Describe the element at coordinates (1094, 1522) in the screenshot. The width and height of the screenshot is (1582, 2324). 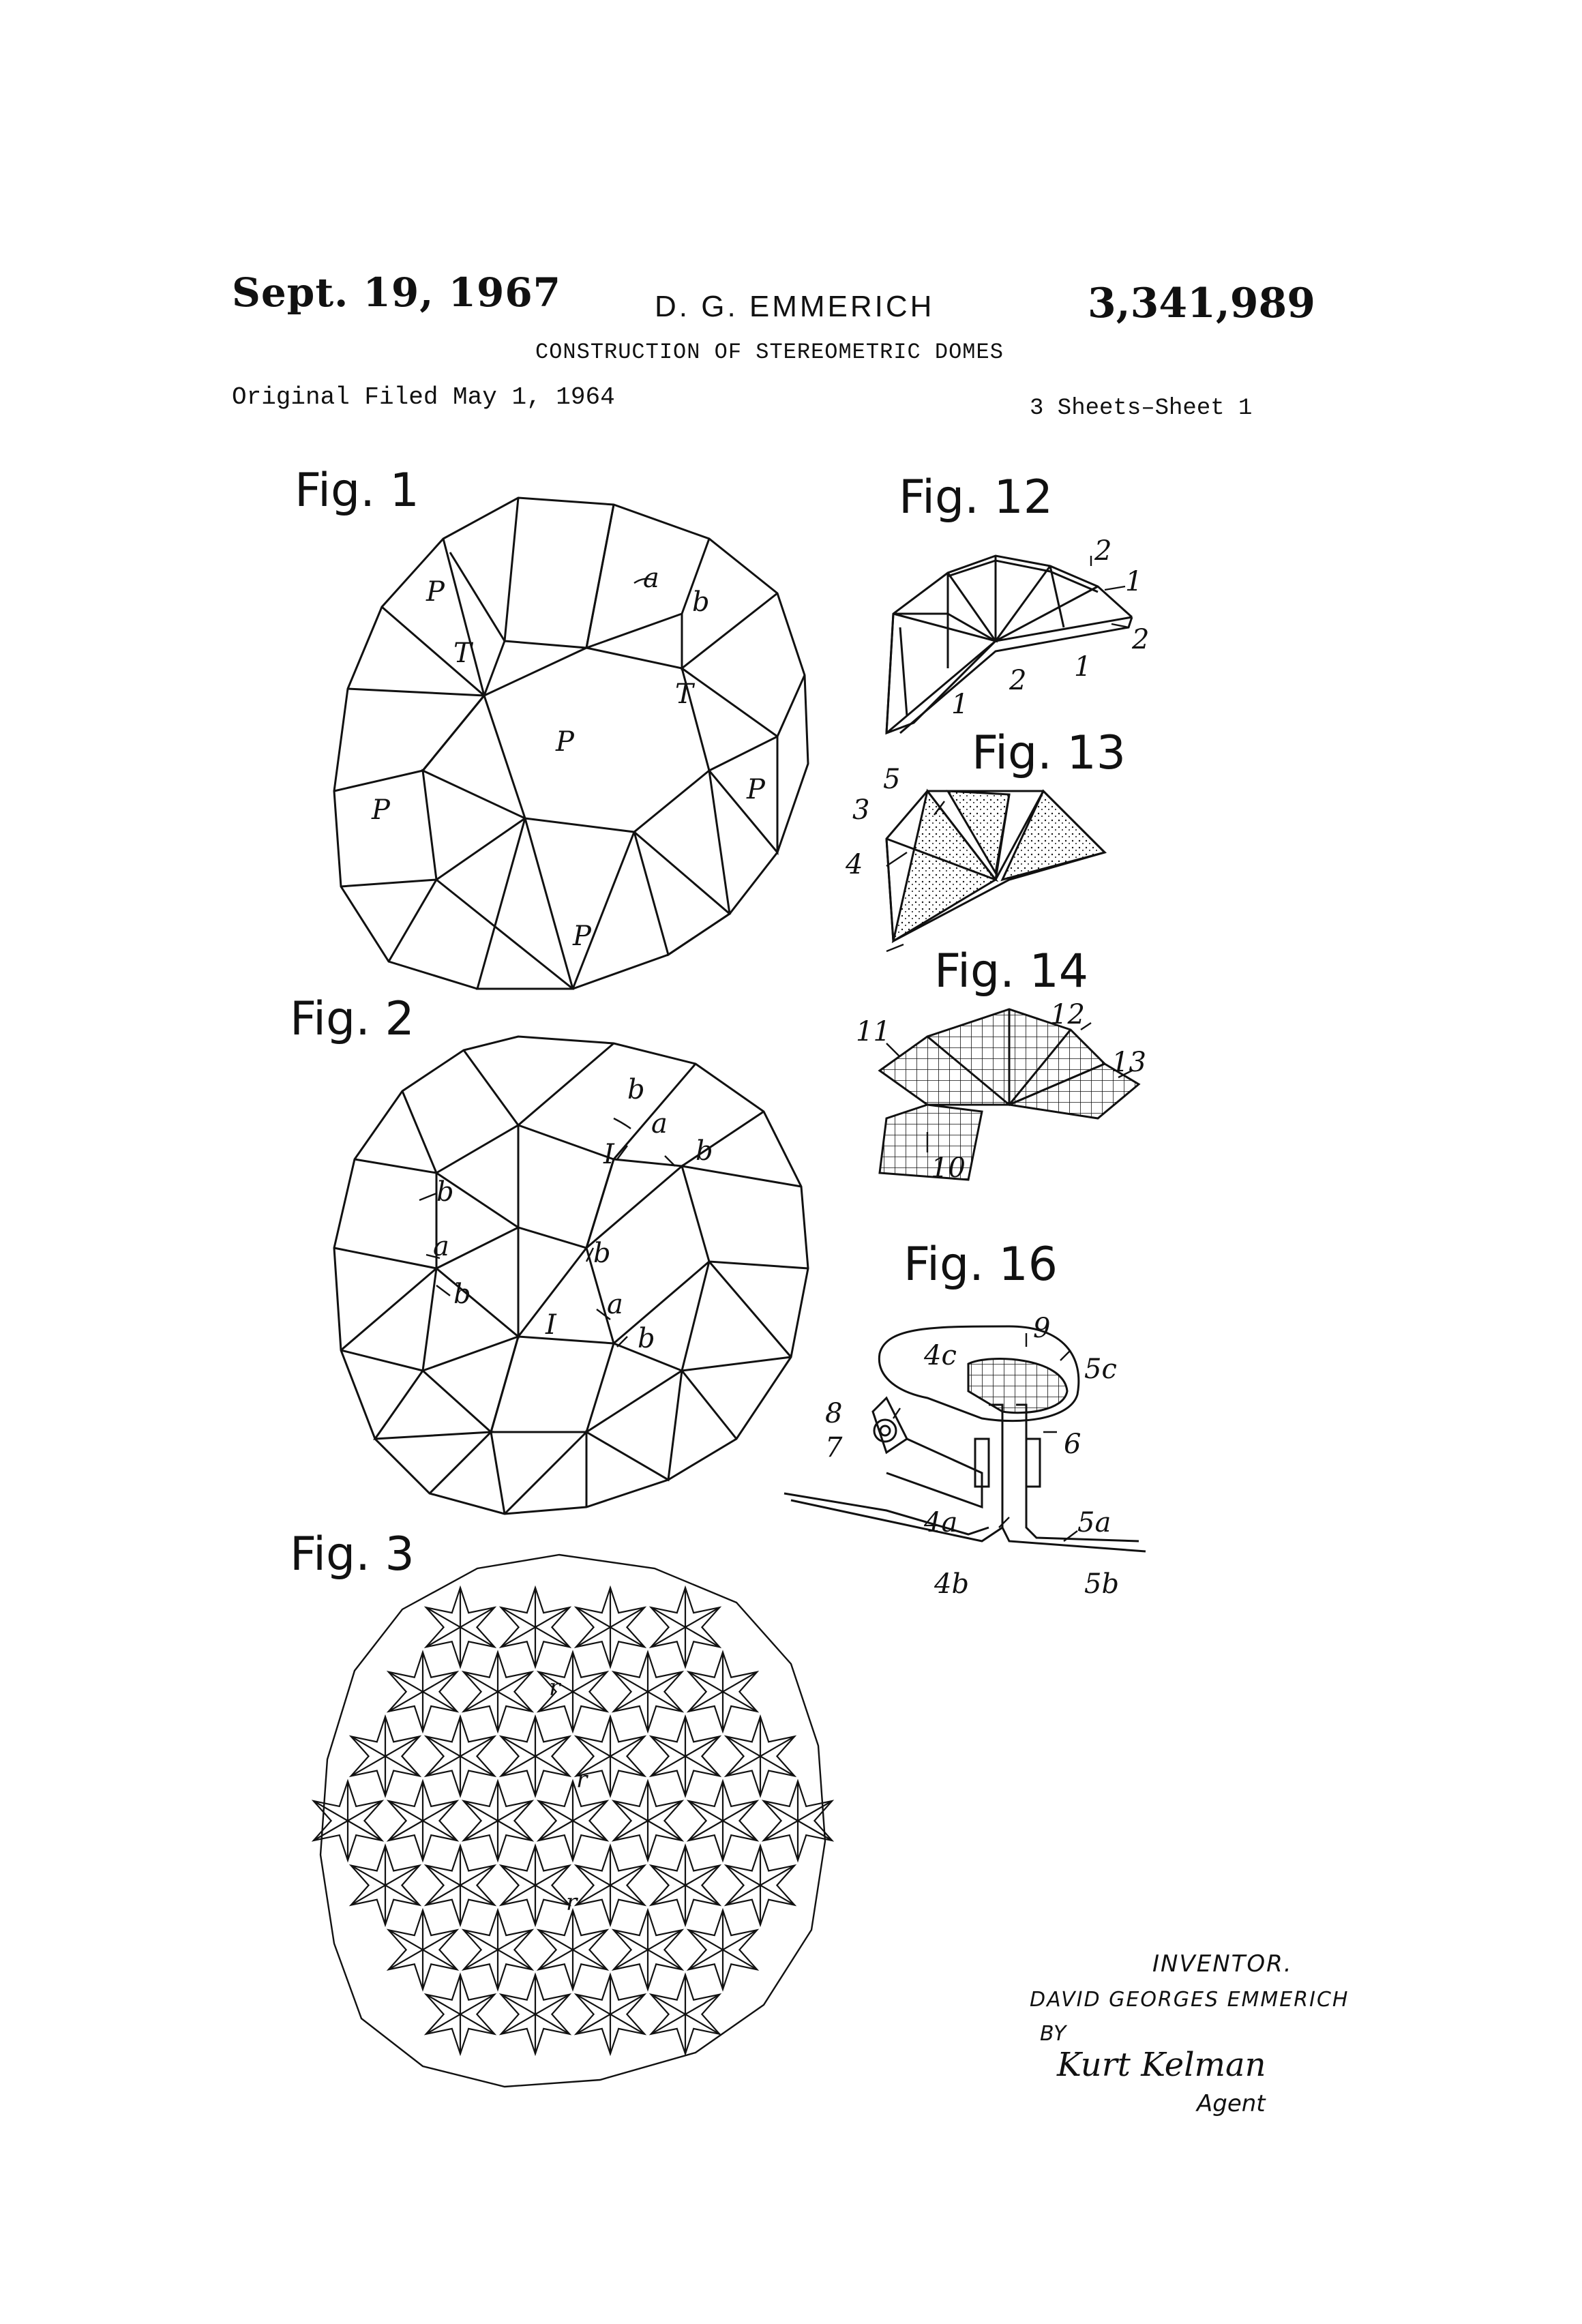
I see `fig16-ref-5a: 5a` at that location.